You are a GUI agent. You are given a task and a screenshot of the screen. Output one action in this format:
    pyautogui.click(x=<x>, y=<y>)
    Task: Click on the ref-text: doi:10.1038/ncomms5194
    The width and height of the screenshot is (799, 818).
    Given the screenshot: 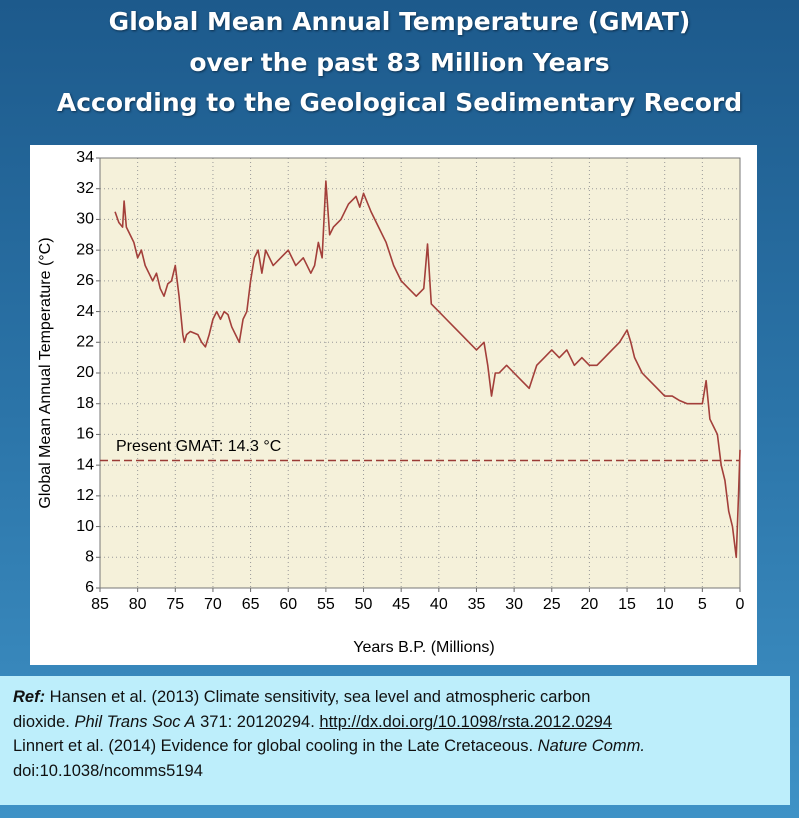 What is the action you would take?
    pyautogui.click(x=108, y=770)
    